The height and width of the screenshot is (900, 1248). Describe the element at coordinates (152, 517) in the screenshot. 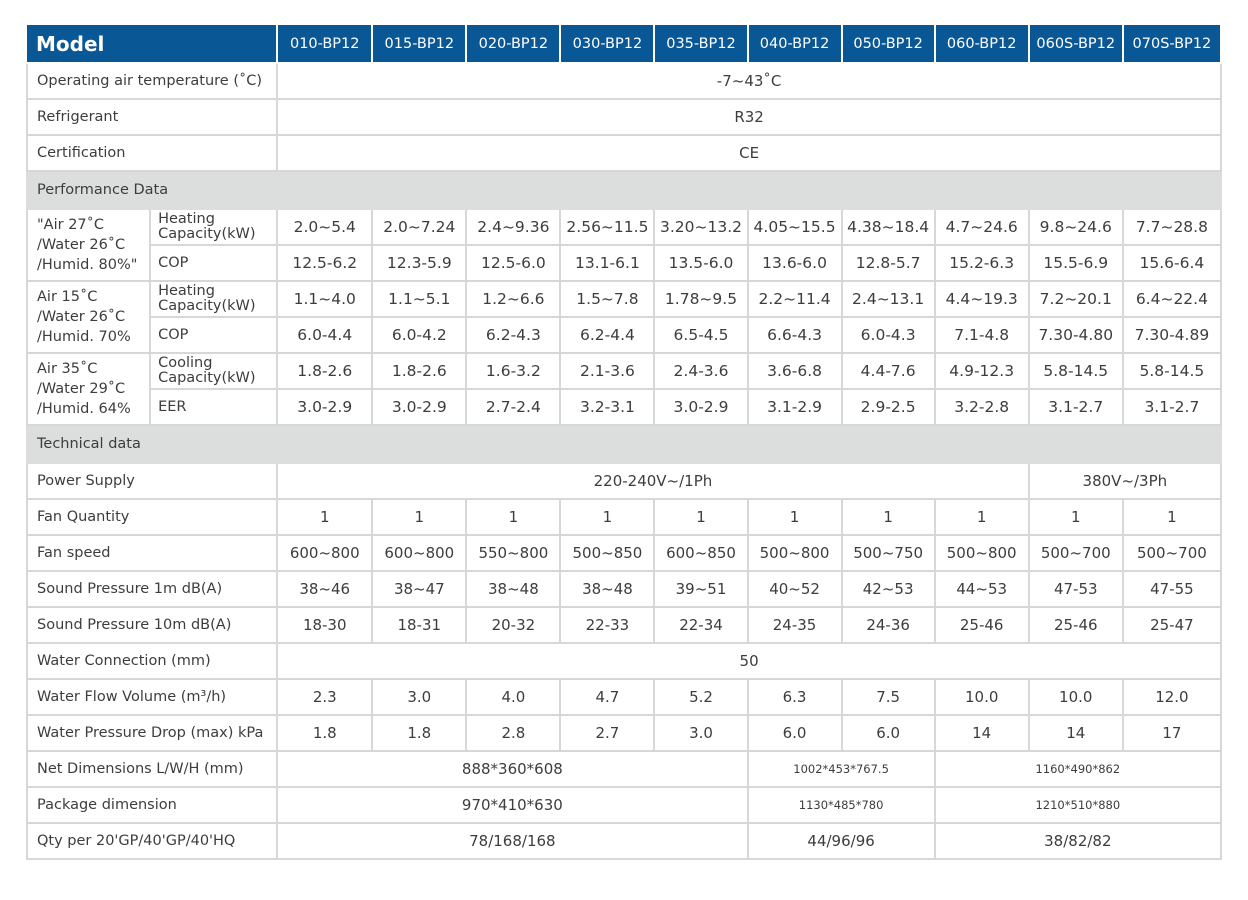

I see `spec-label: Fan Quantity` at that location.